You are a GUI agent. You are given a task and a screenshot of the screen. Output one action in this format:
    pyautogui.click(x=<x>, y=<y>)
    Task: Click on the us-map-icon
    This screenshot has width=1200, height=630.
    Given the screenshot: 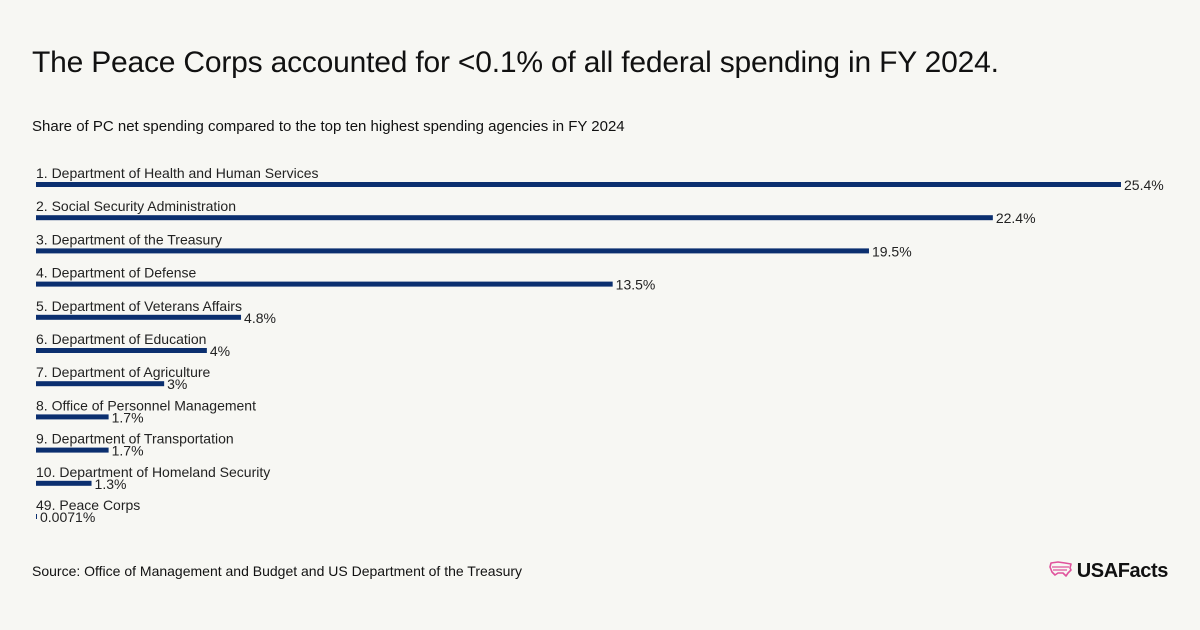 What is the action you would take?
    pyautogui.click(x=1060, y=571)
    